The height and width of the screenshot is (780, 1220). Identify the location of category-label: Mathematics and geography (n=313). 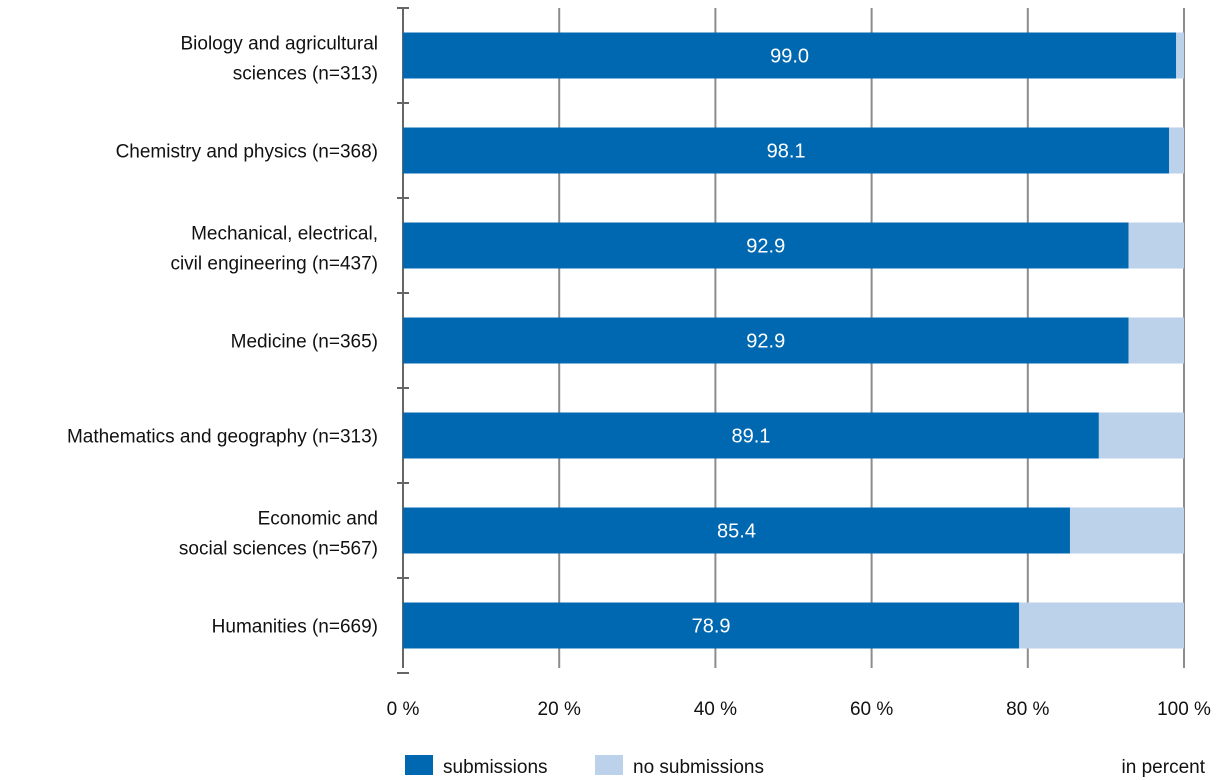
(222, 437).